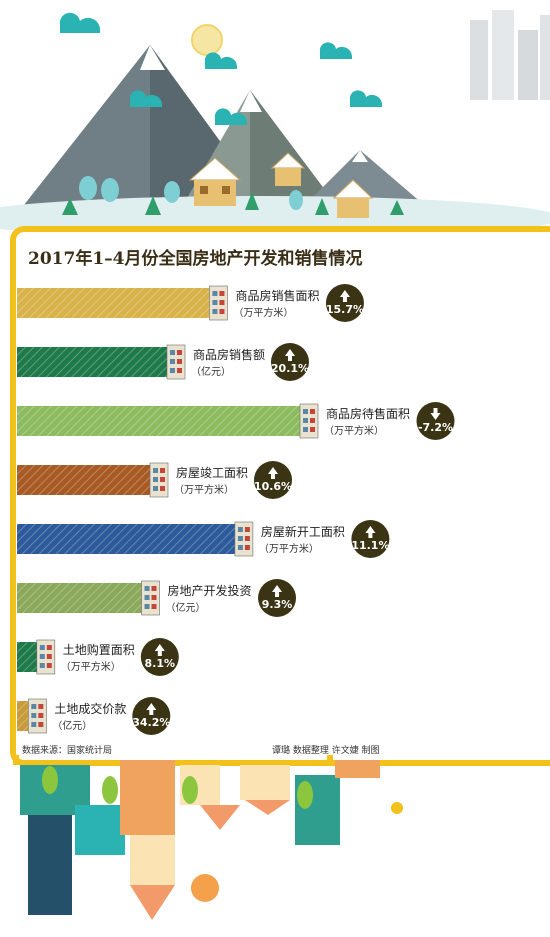 The image size is (550, 937). Describe the element at coordinates (345, 309) in the screenshot. I see `growth-value: 15.7%` at that location.